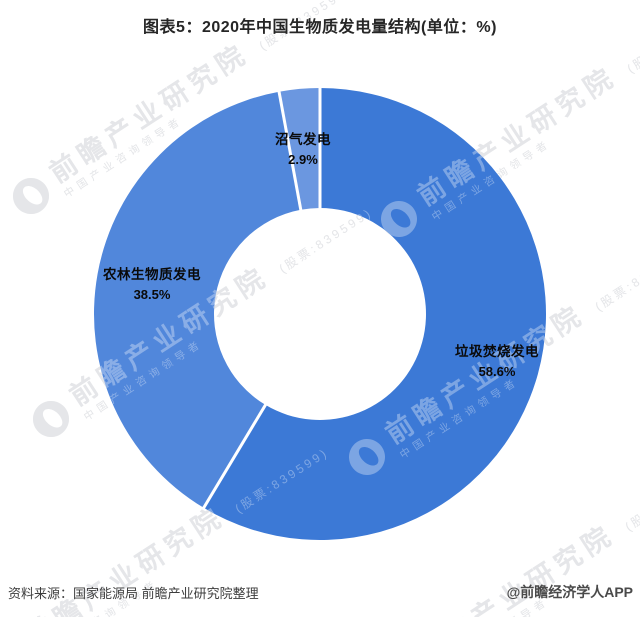 The width and height of the screenshot is (640, 617). What do you see at coordinates (133, 593) in the screenshot?
I see `data-source-note: 资料来源：国家能源局 前瞻产业研究院整理` at bounding box center [133, 593].